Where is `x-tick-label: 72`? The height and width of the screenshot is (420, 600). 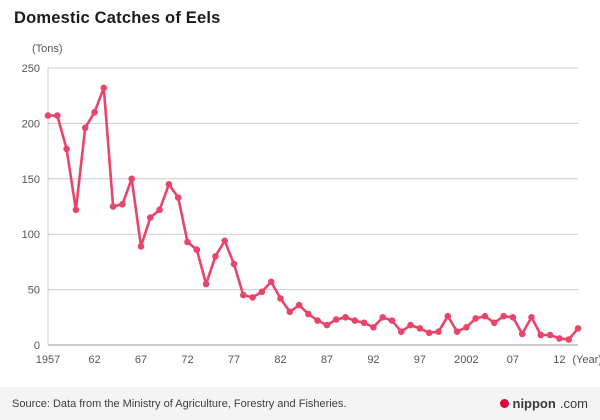
x-tick-label: 72 is located at coordinates (187, 360).